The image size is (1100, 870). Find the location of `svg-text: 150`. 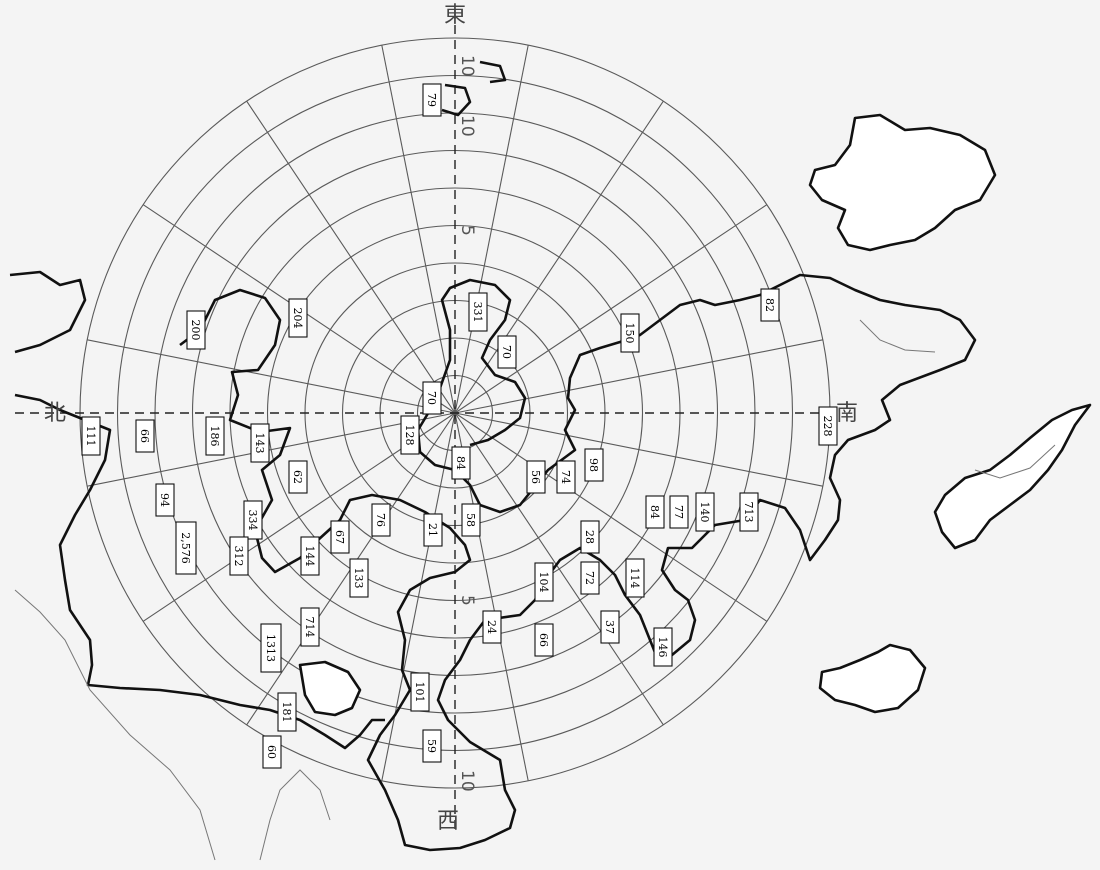

svg-text: 150 is located at coordinates (629, 333).